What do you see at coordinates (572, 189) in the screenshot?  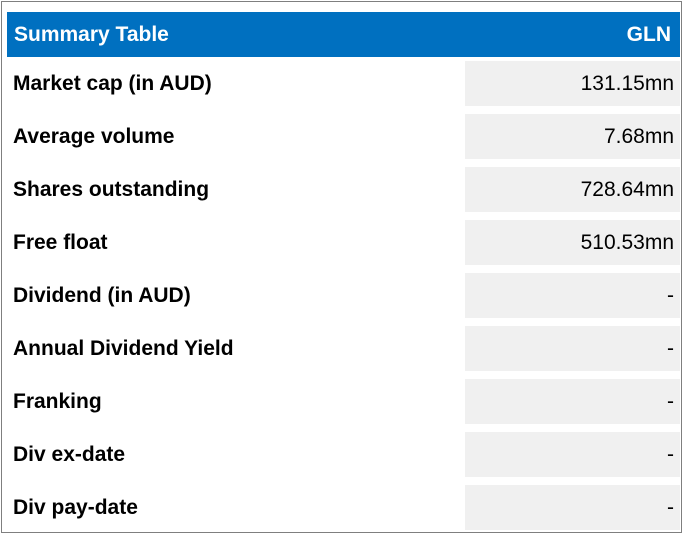 I see `row-value: 728.64mn` at bounding box center [572, 189].